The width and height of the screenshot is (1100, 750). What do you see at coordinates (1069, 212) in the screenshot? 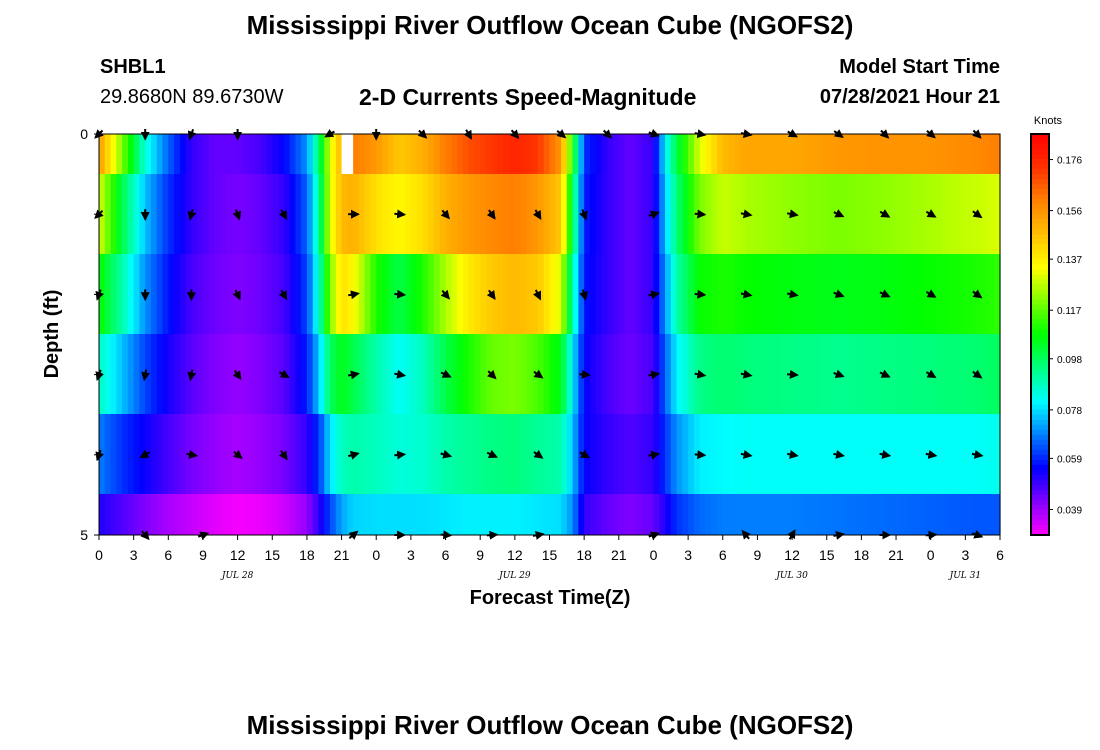
I see `colorbar-tick-label: 0.156` at bounding box center [1069, 212].